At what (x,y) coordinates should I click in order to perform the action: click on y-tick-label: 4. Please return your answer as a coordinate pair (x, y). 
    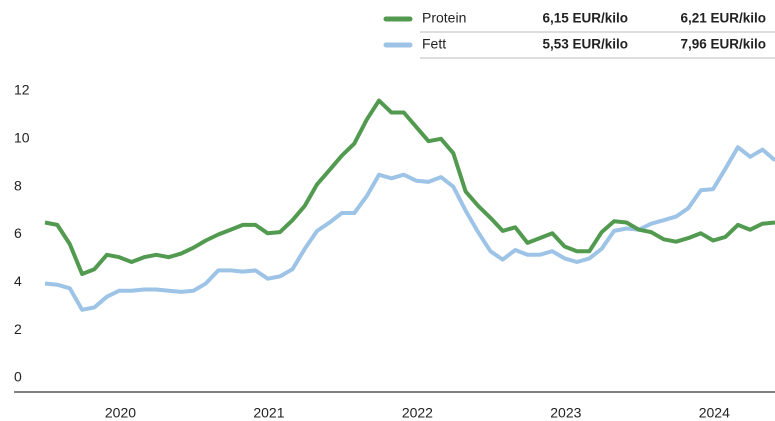
    Looking at the image, I should click on (18, 281).